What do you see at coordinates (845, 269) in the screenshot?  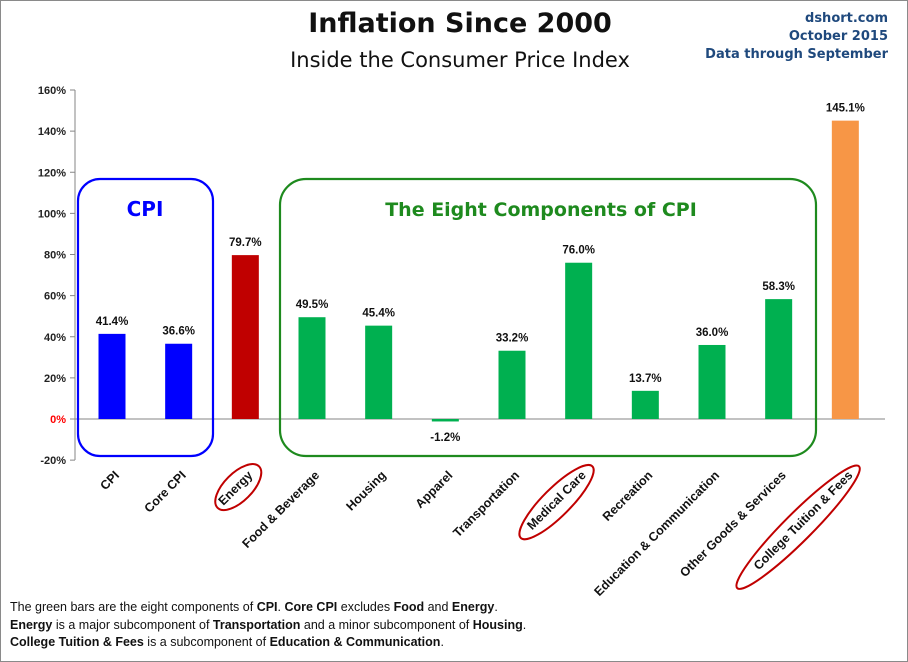 I see `bar-college-tuition-fees` at bounding box center [845, 269].